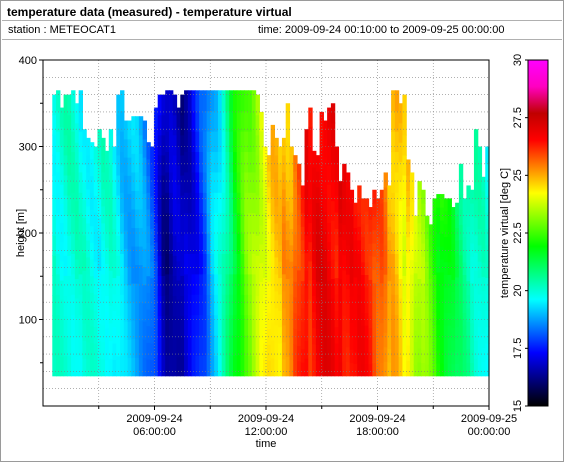  Describe the element at coordinates (518, 60) in the screenshot. I see `colorbar-tick-label: 30` at that location.